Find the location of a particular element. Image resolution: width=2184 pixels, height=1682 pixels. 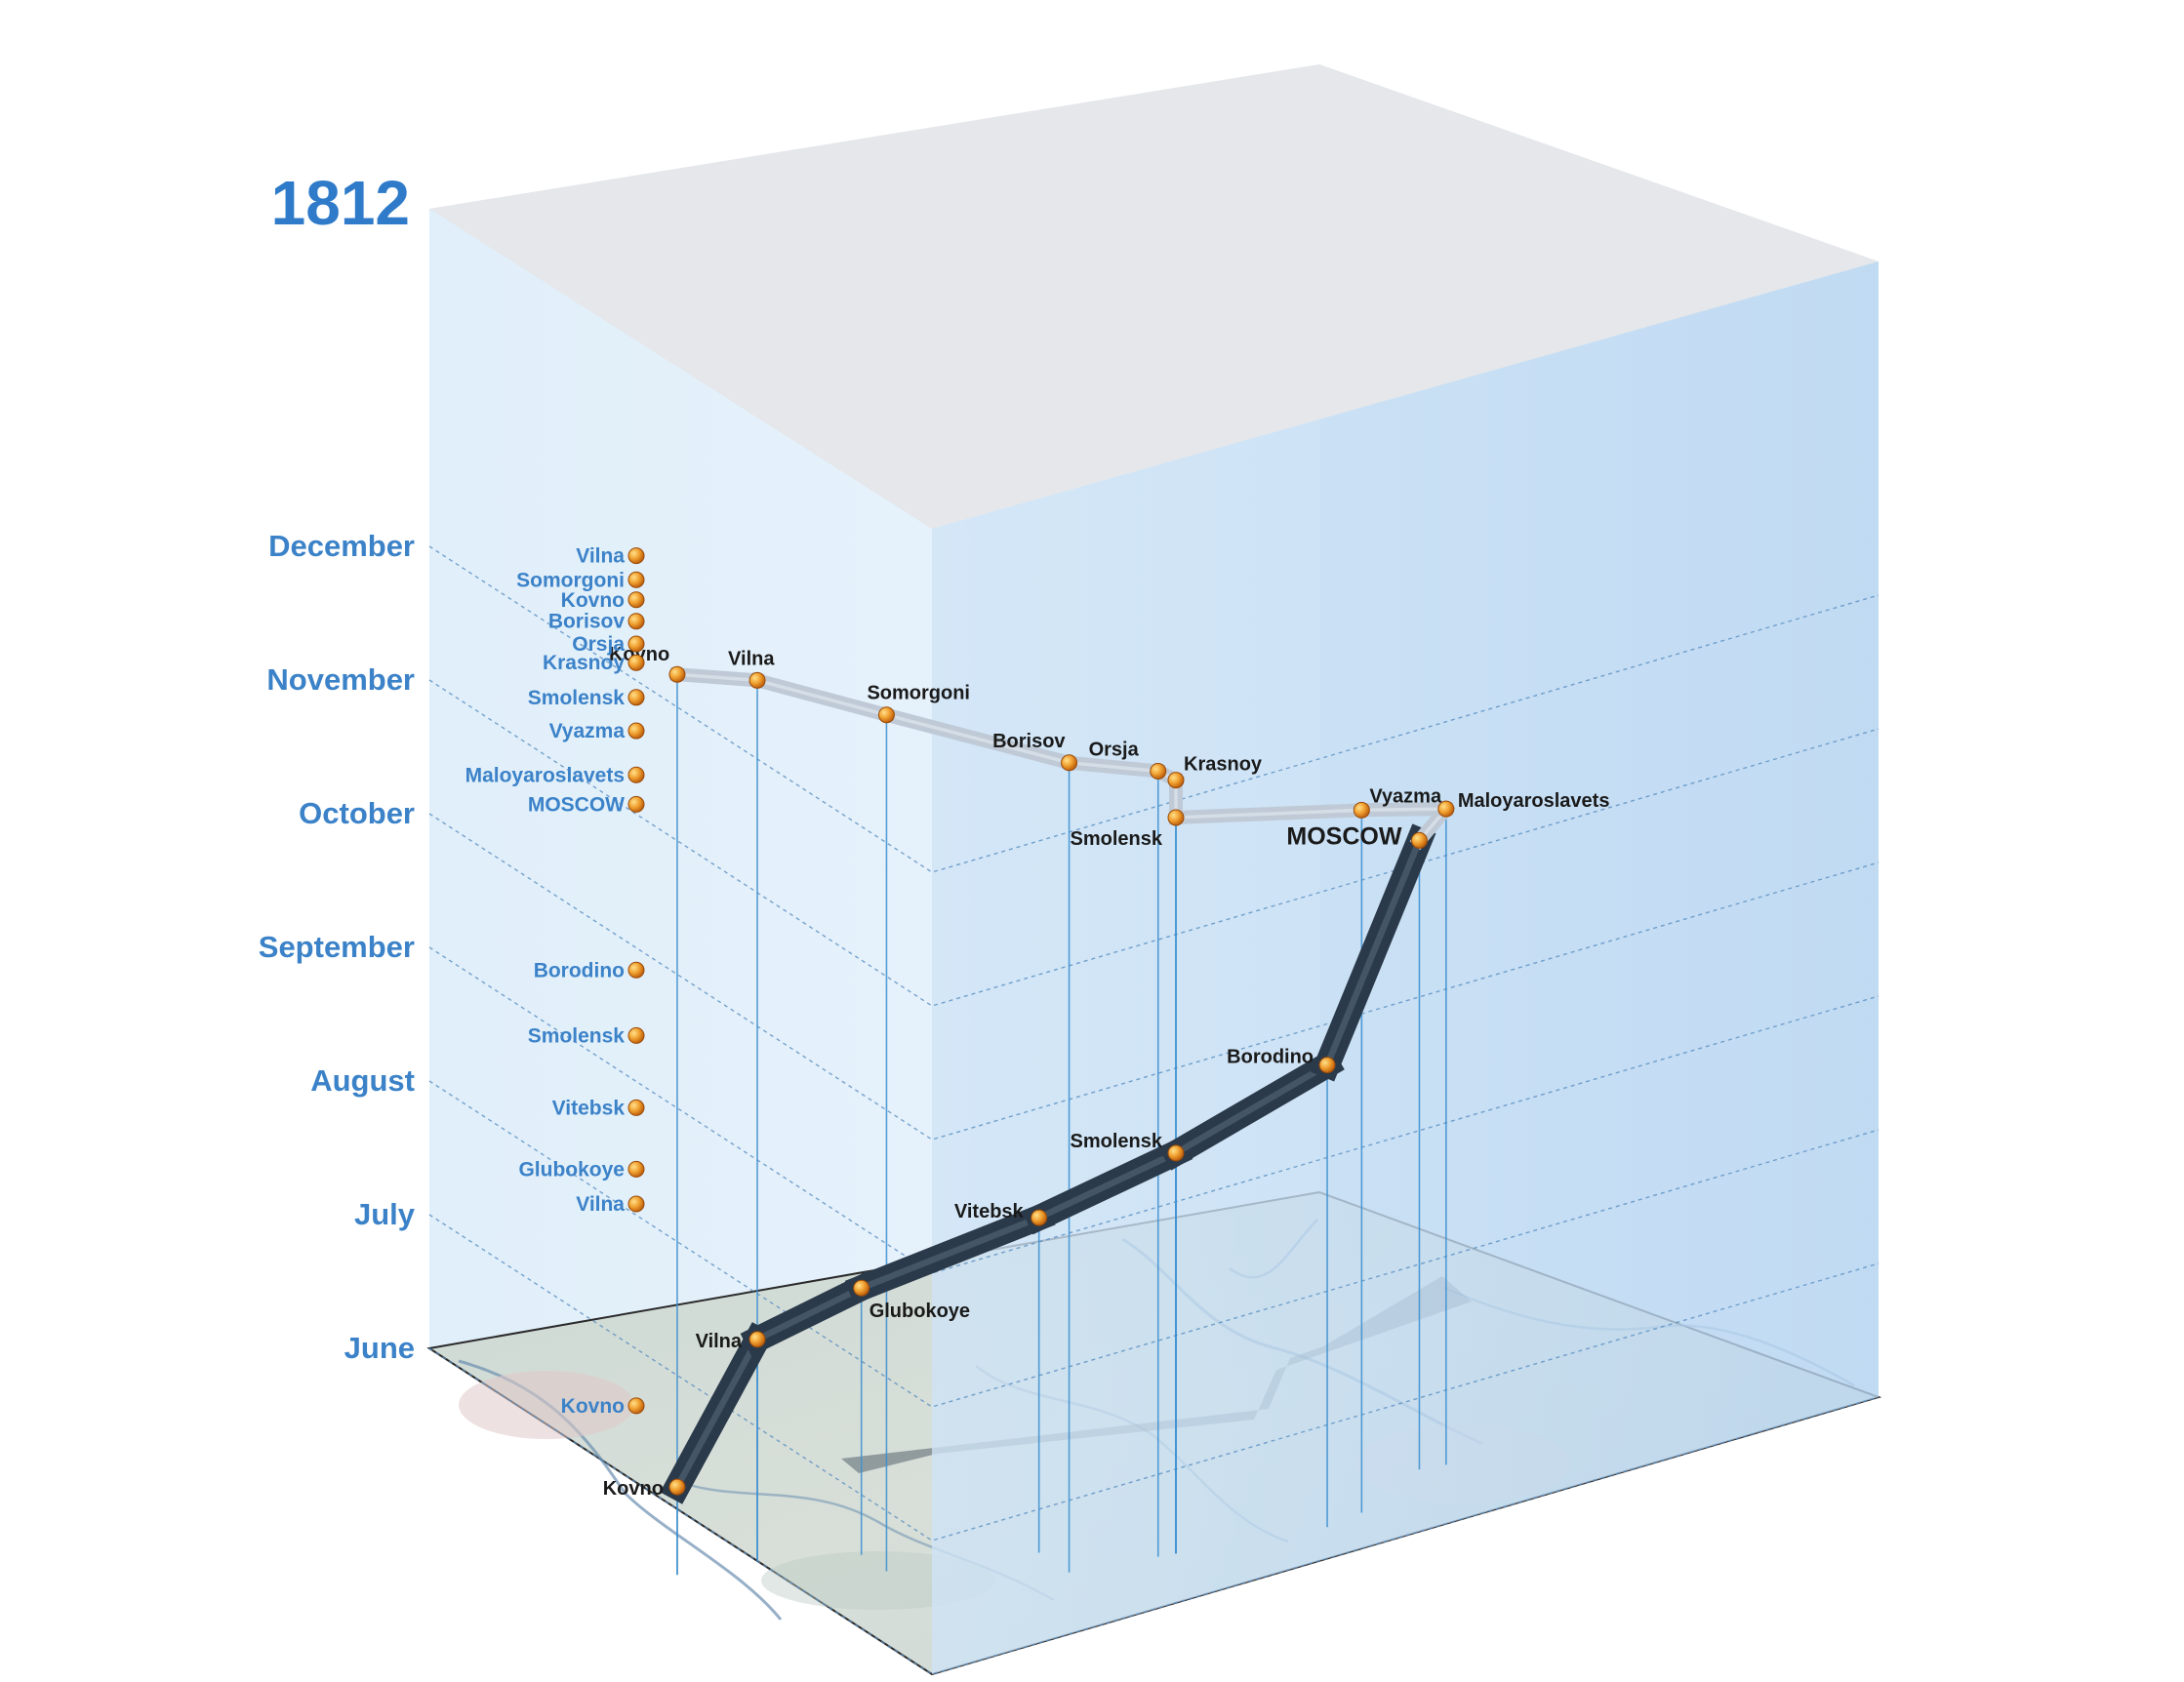

path-stop-label: Vitebsk is located at coordinates (989, 1211).